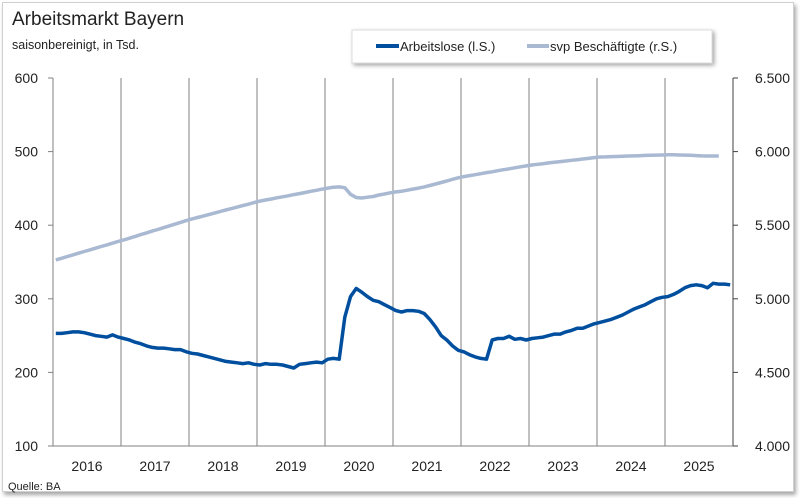  What do you see at coordinates (562, 466) in the screenshot?
I see `x-tick-label: 2023` at bounding box center [562, 466].